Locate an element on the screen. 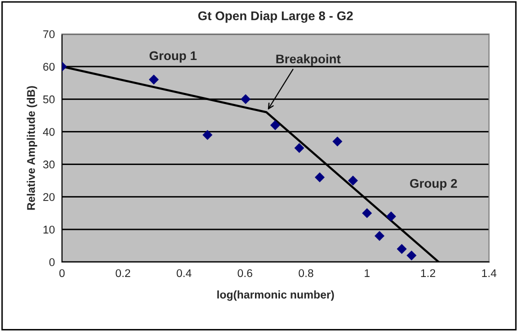  x-tick-label: 0.2 is located at coordinates (123, 273).